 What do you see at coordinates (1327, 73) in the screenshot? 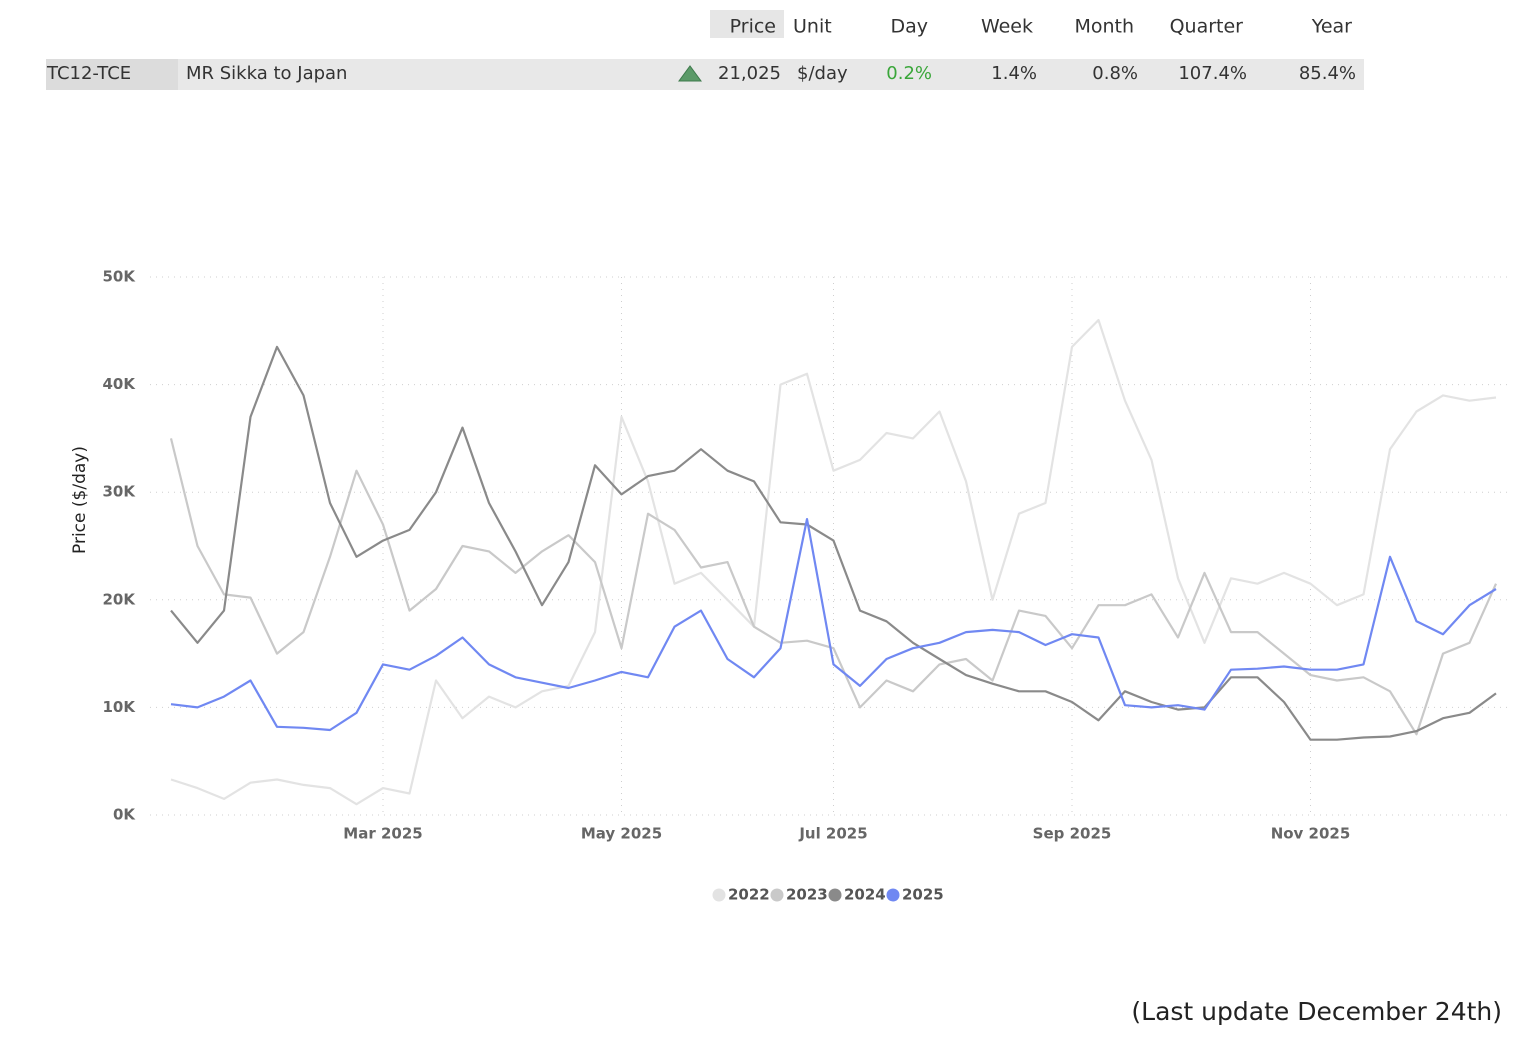
I see `year-change: 85.4%` at bounding box center [1327, 73].